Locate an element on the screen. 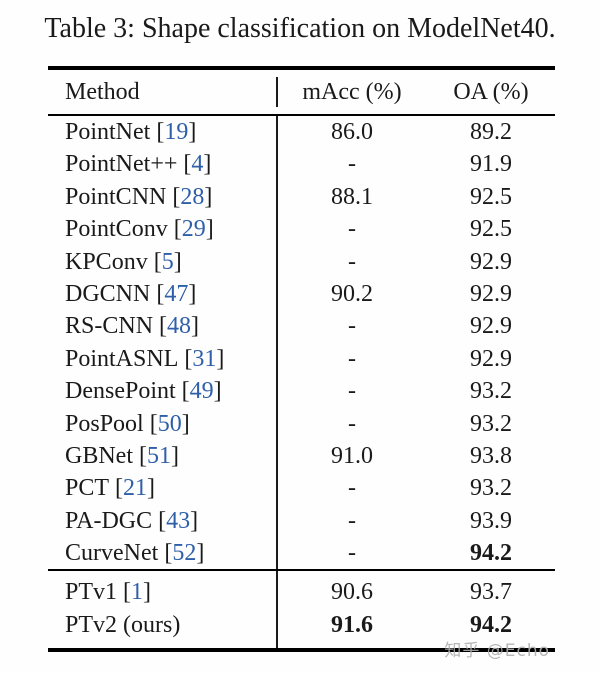  citation-link: 5 is located at coordinates (168, 262).